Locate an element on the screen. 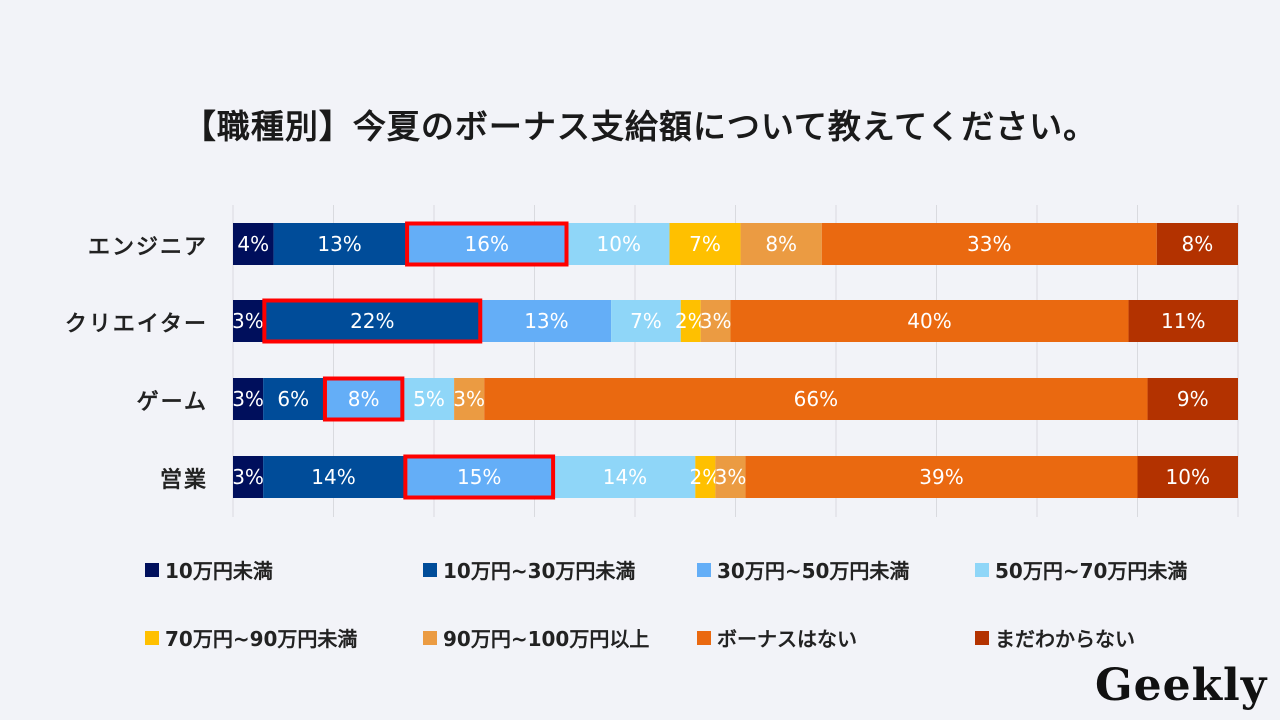  geekly-logo: Geekly is located at coordinates (1181, 685).